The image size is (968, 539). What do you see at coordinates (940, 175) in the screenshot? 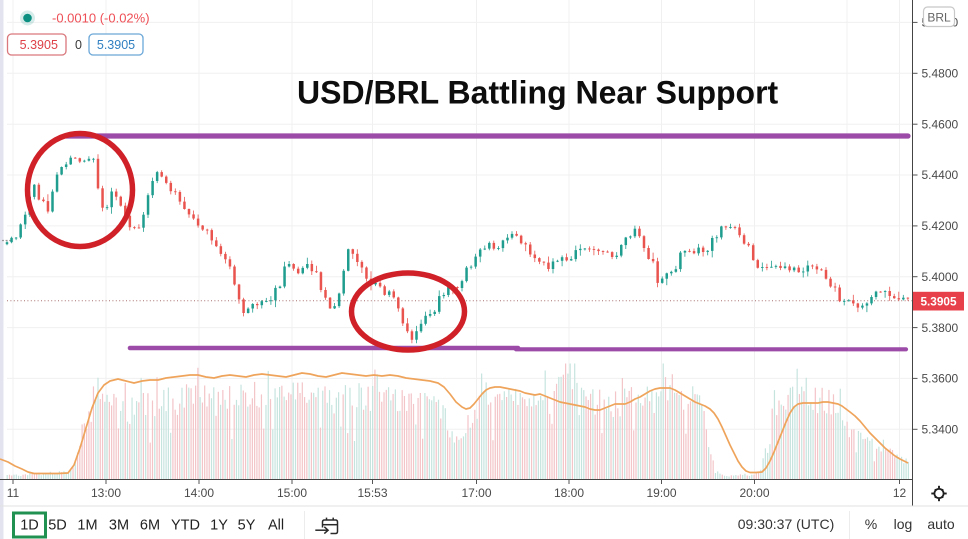
I see `svg-text: 5.4400` at bounding box center [940, 175].